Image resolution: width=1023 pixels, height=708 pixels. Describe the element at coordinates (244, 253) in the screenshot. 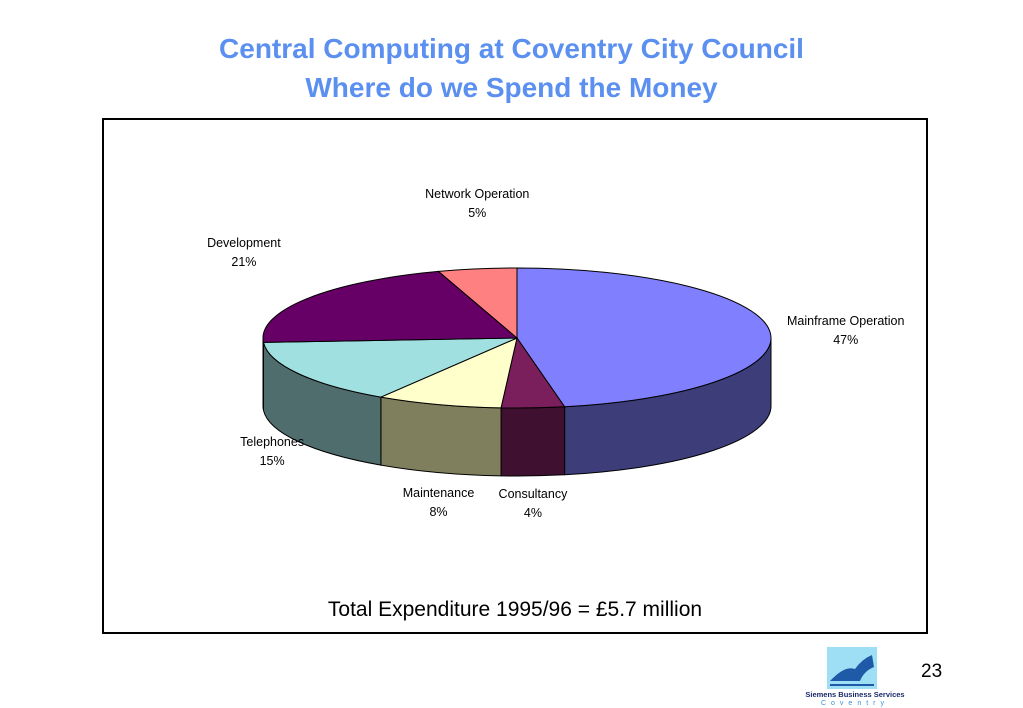

I see `slice-label-development: Development 21%` at that location.